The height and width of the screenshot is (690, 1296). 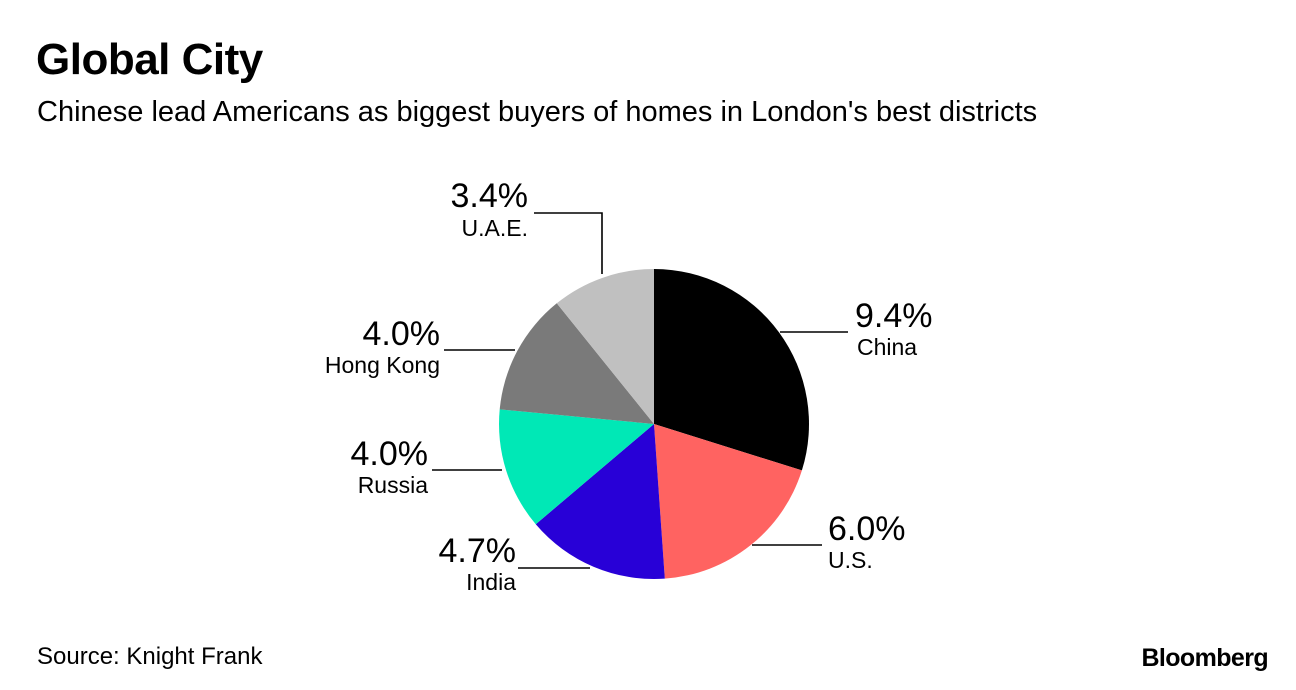 I want to click on pie-slice-india, so click(x=600, y=501).